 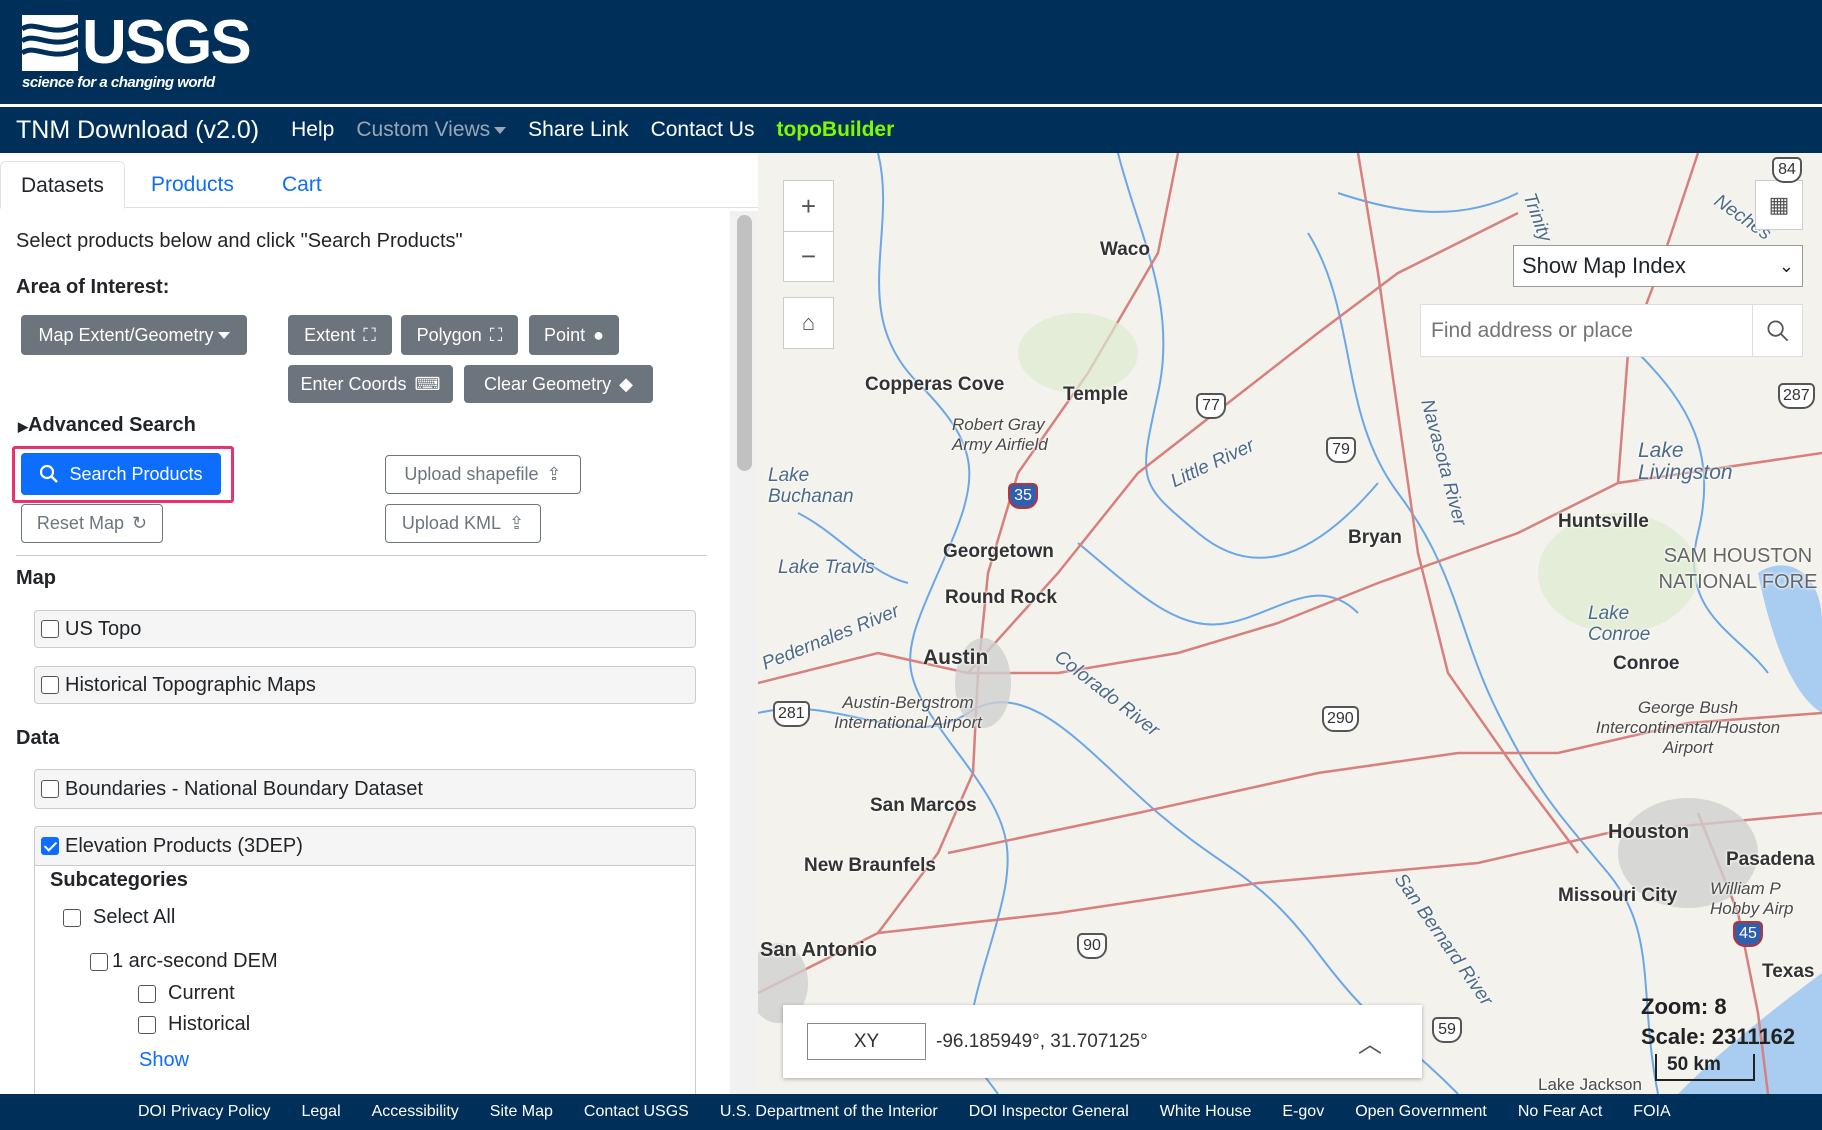 What do you see at coordinates (1786, 265) in the screenshot?
I see `chevron-down-icon: ⌄` at bounding box center [1786, 265].